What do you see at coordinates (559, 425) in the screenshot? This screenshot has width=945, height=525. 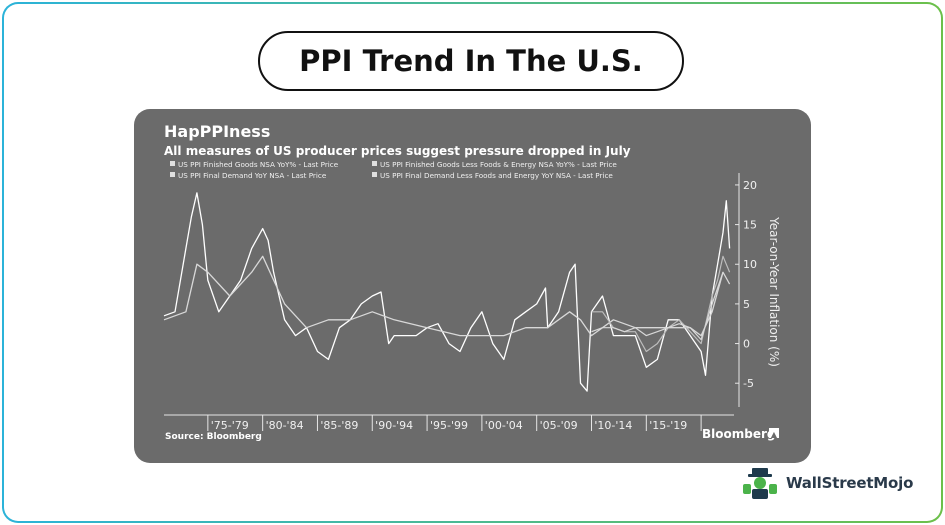 I see `x-tick-label: '05-'09` at bounding box center [559, 425].